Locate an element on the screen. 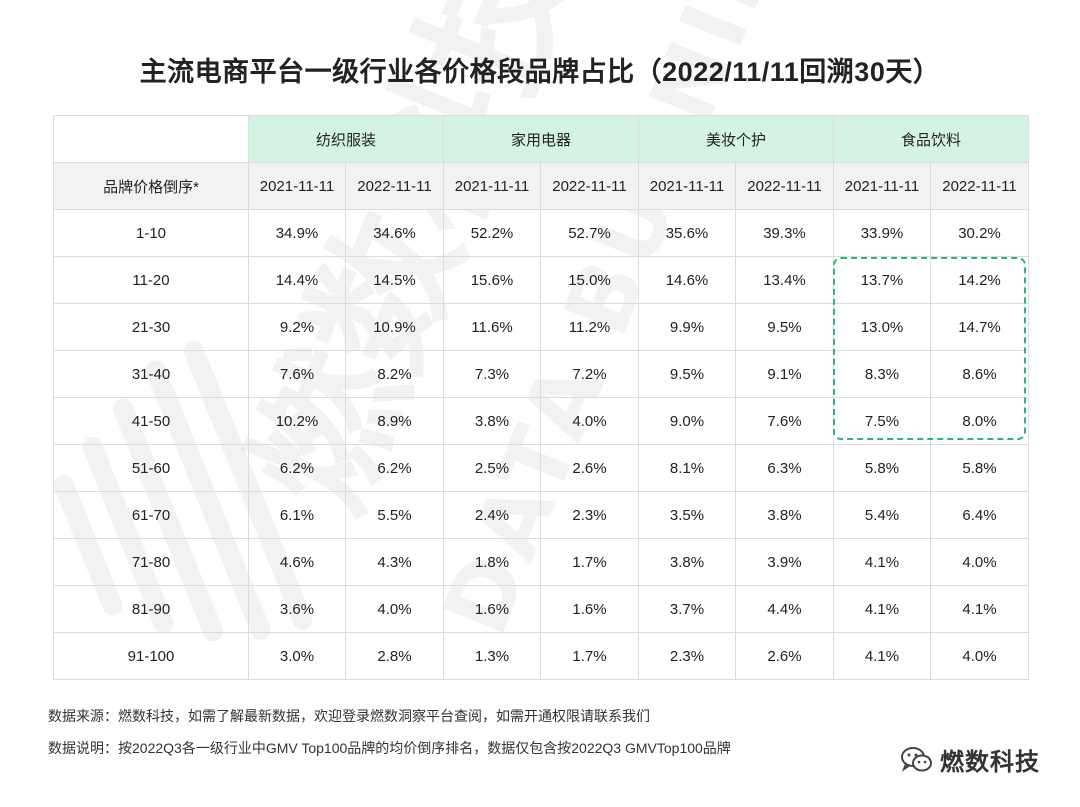 The width and height of the screenshot is (1080, 807). value-cell: 11.2% is located at coordinates (589, 327).